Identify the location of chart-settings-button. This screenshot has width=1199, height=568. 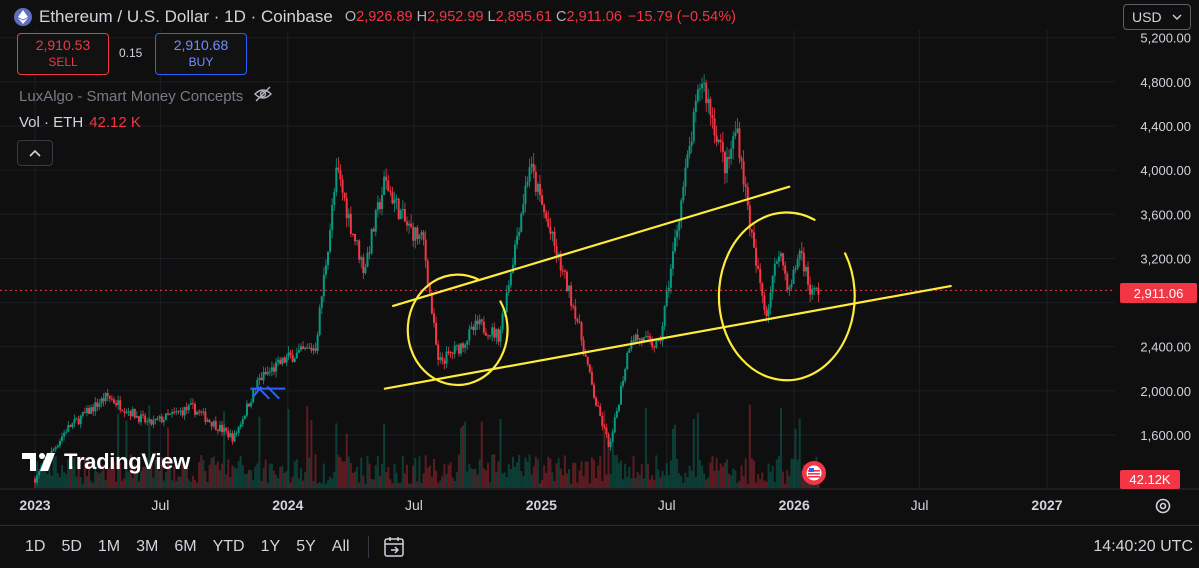
(1163, 508).